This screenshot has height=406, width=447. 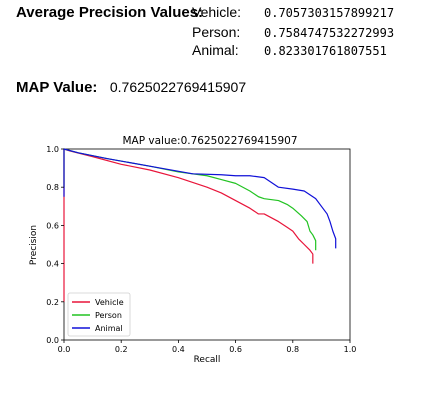 What do you see at coordinates (121, 349) in the screenshot?
I see `x-tick-label: 0.2` at bounding box center [121, 349].